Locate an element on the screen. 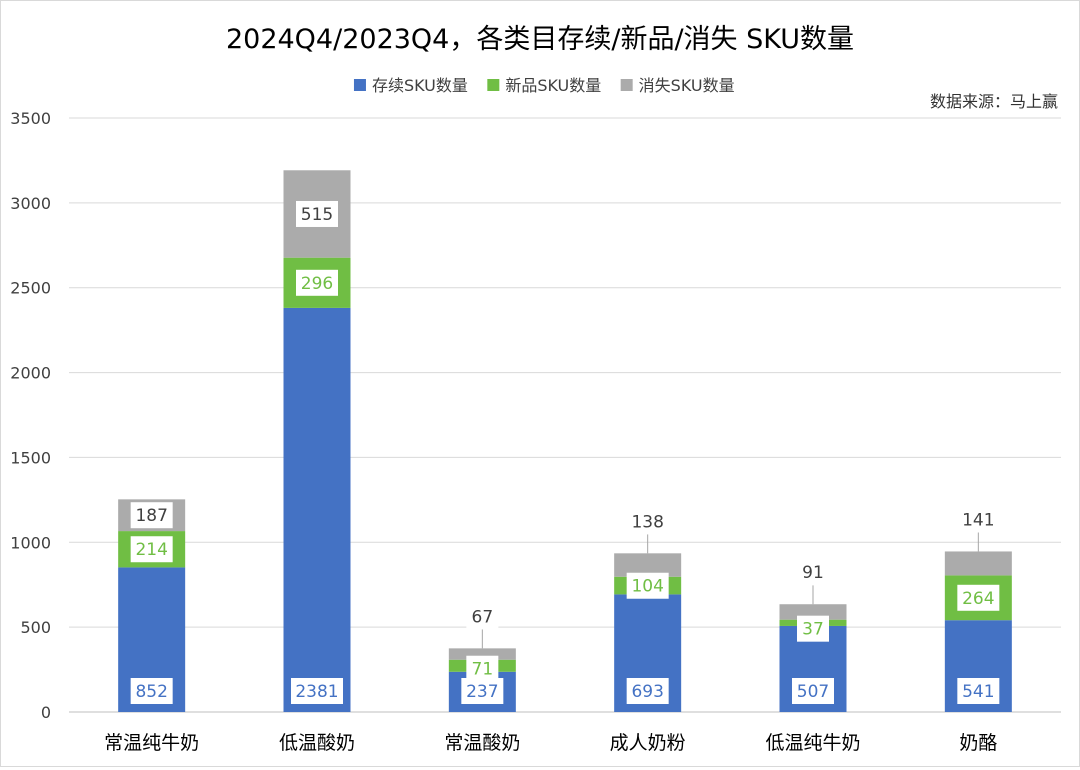  y-tick-label: 1500 is located at coordinates (30, 457).